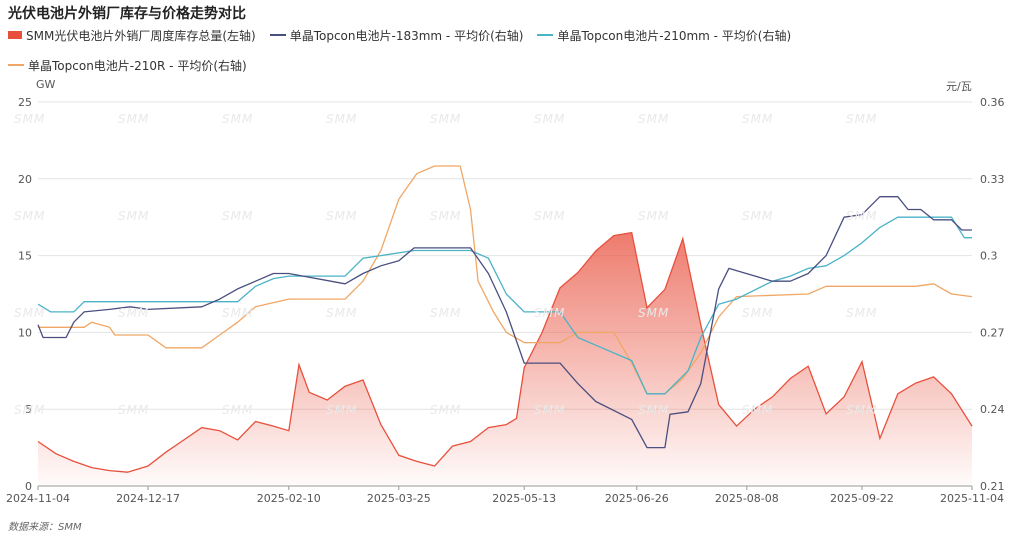  What do you see at coordinates (992, 486) in the screenshot?
I see `right-tick-label: 0.21` at bounding box center [992, 486].